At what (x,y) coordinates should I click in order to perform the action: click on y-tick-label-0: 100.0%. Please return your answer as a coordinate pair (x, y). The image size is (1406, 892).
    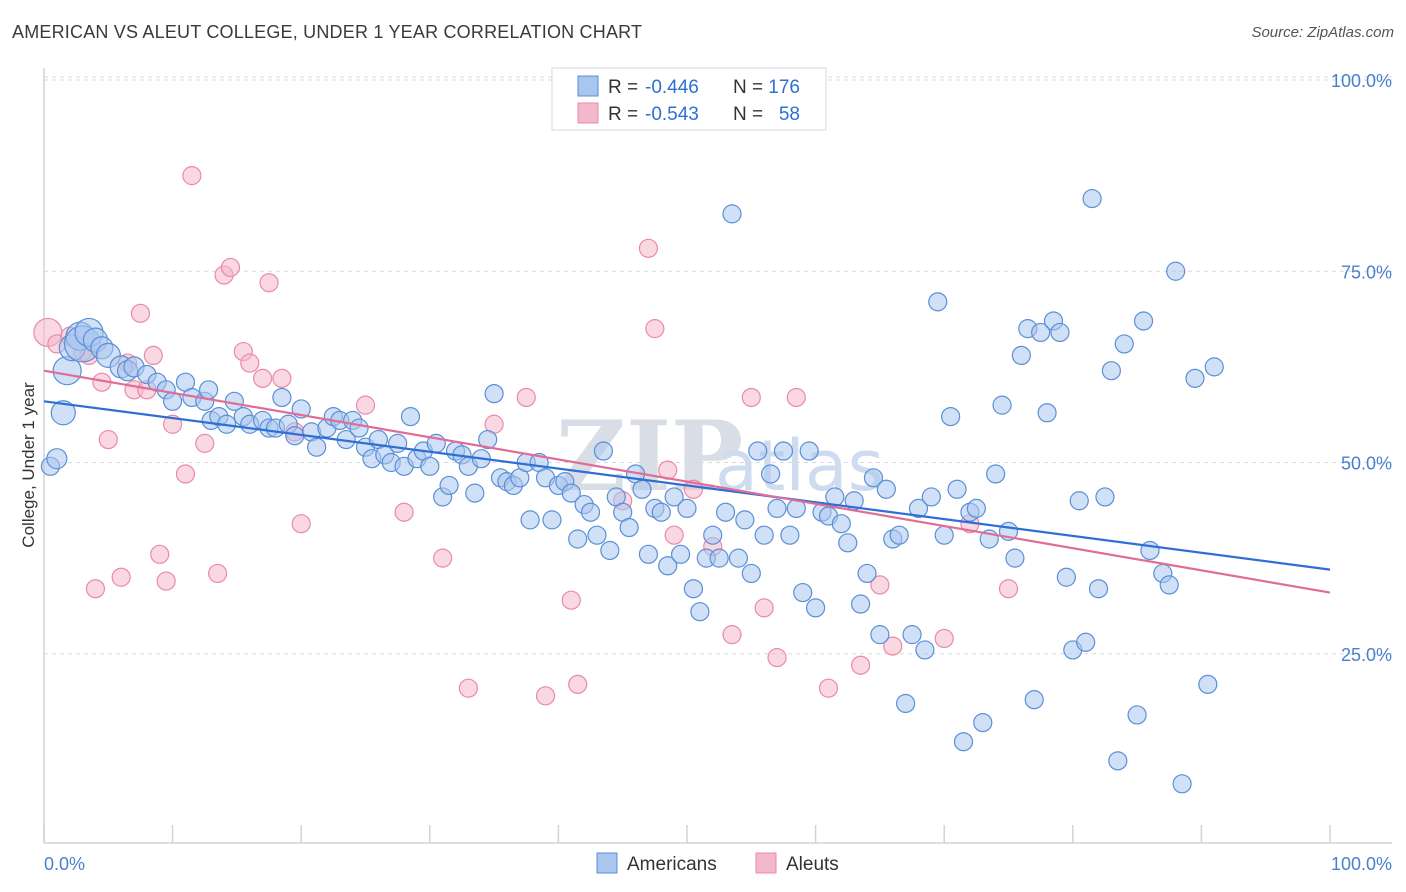
    Looking at the image, I should click on (1361, 81).